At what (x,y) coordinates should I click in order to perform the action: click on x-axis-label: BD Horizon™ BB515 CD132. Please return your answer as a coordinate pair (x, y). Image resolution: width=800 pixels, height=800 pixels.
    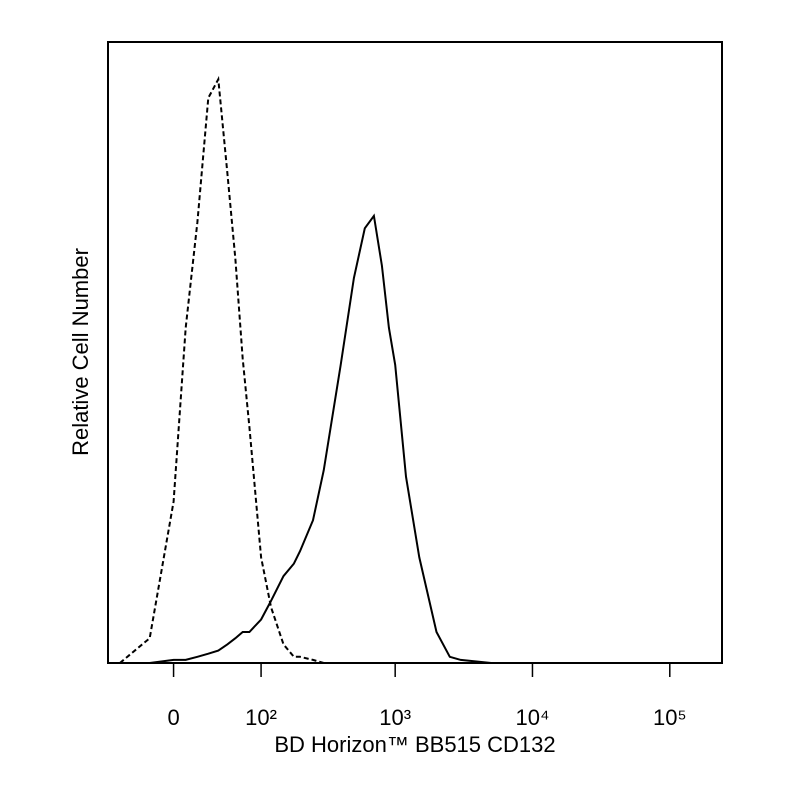
    Looking at the image, I should click on (414, 744).